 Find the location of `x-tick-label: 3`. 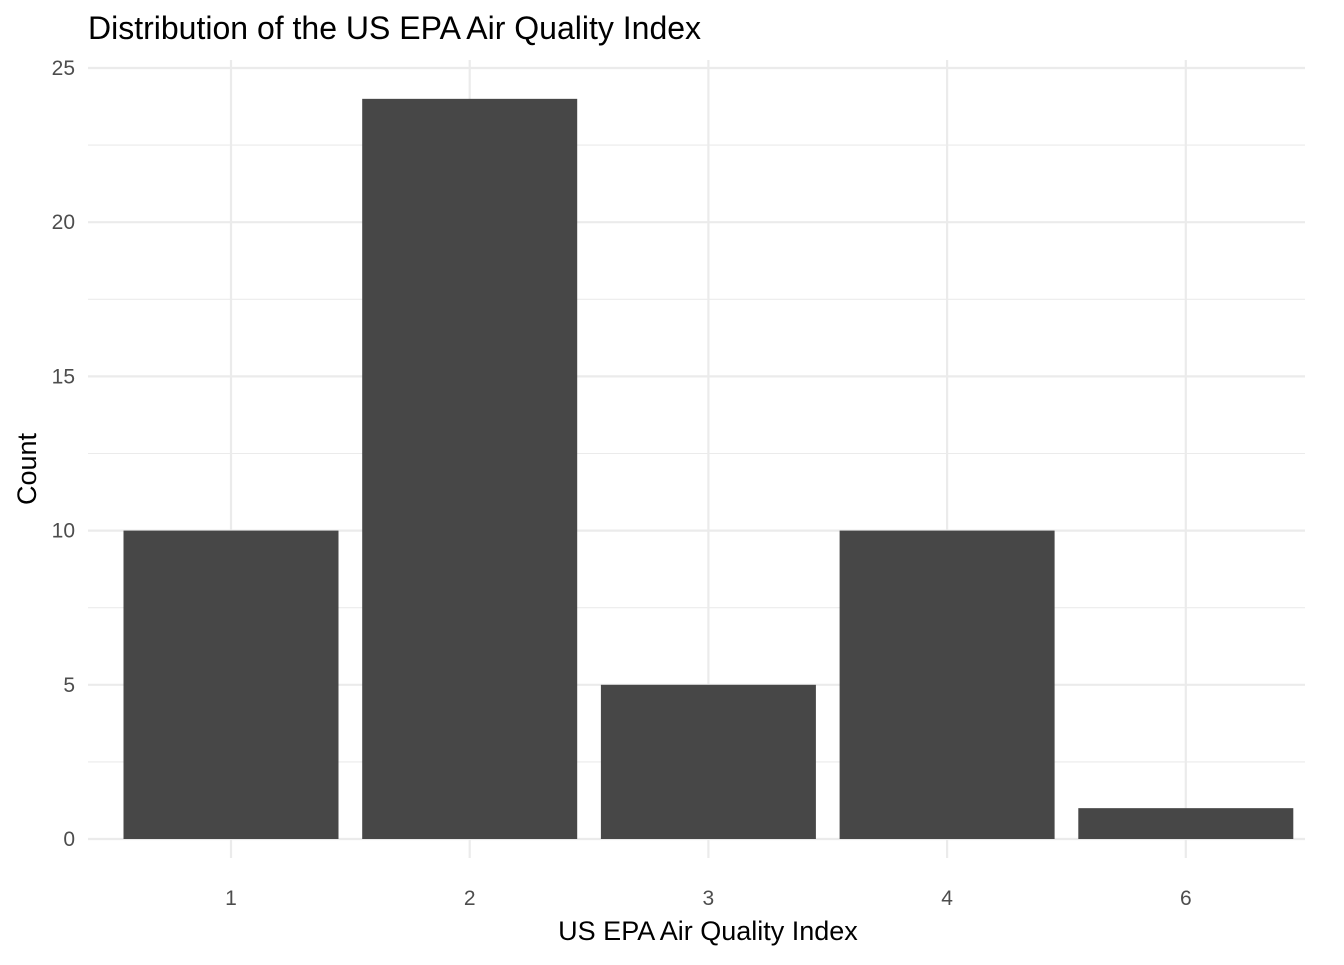

x-tick-label: 3 is located at coordinates (709, 898).